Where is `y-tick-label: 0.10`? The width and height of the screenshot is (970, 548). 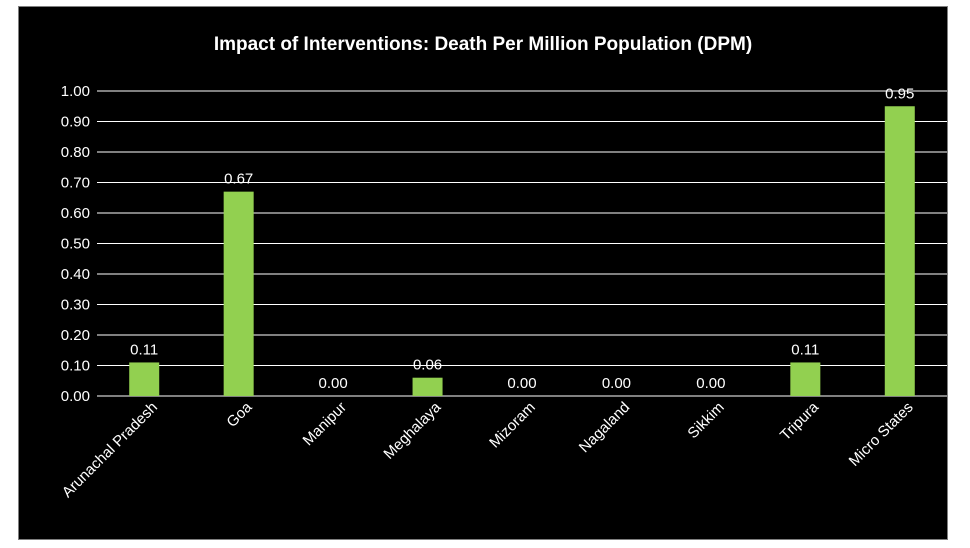 y-tick-label: 0.10 is located at coordinates (75, 366).